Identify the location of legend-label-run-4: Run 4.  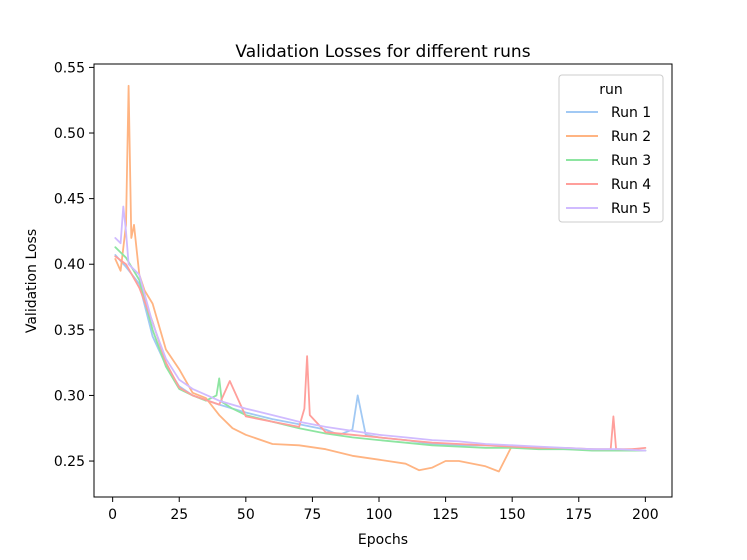
(631, 185).